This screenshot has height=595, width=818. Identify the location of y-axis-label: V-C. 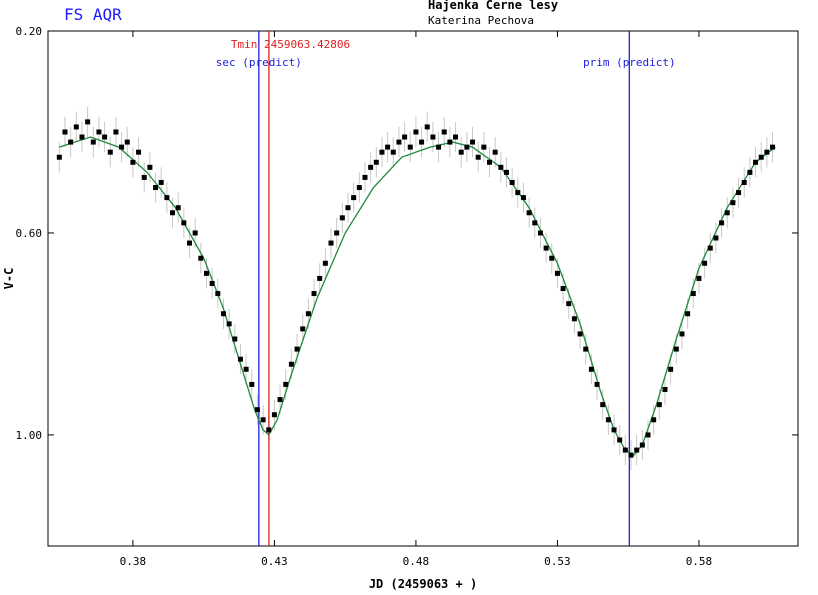
(9, 279).